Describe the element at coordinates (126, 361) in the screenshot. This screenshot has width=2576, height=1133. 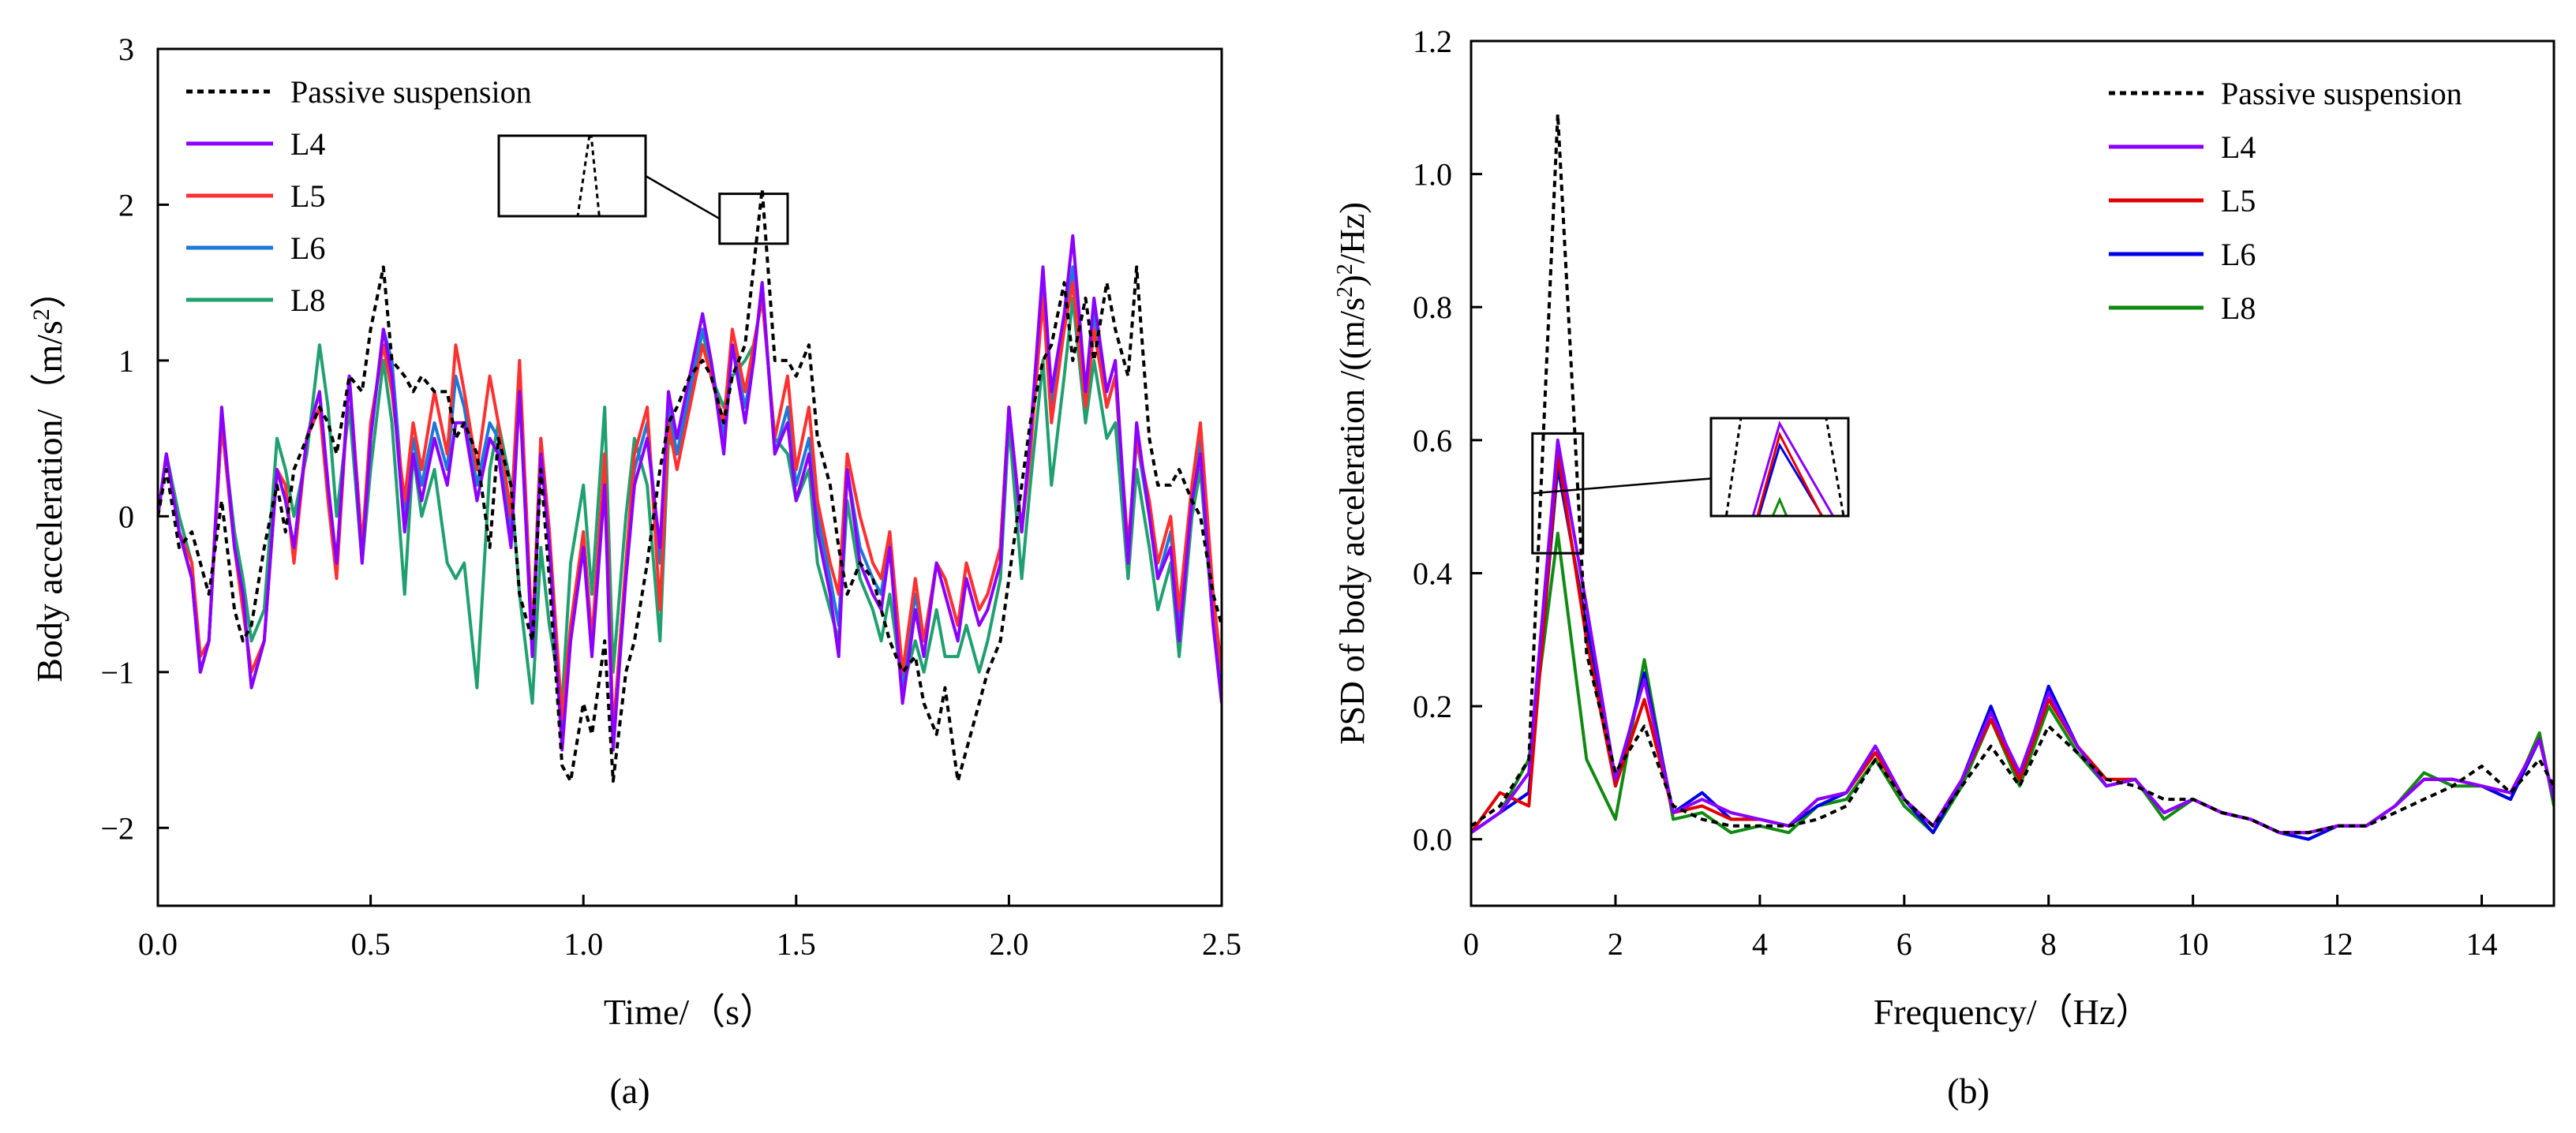
I see `panel-a-ytick-label: 1` at that location.